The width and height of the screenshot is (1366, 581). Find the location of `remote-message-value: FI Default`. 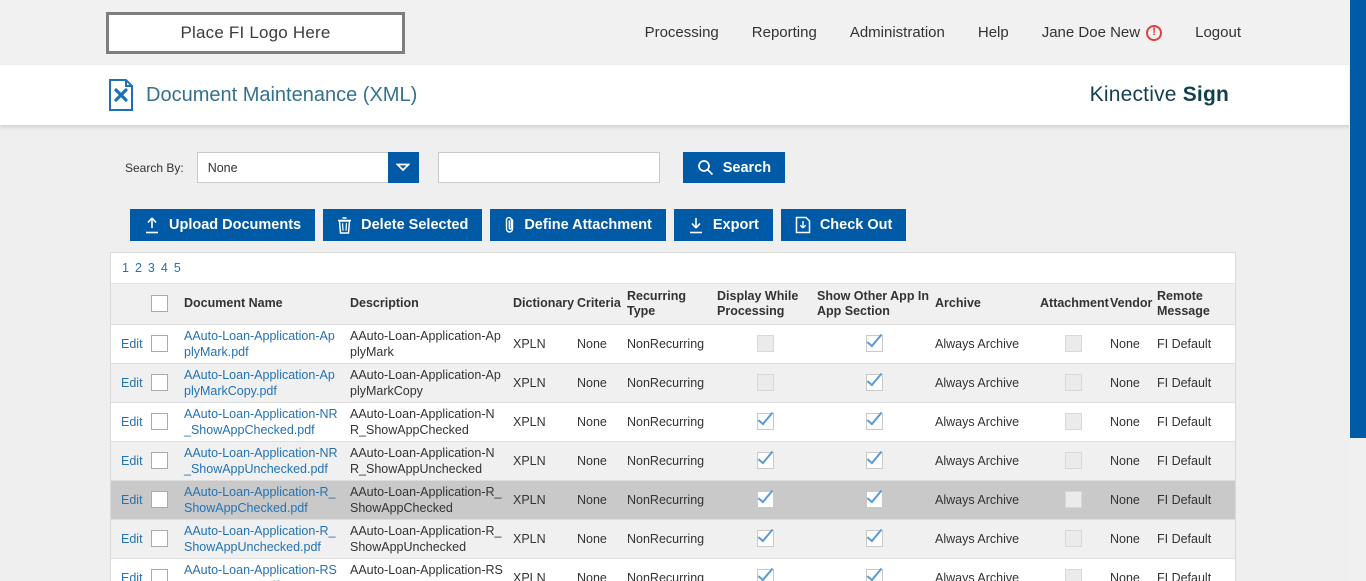

remote-message-value: FI Default is located at coordinates (1196, 499).